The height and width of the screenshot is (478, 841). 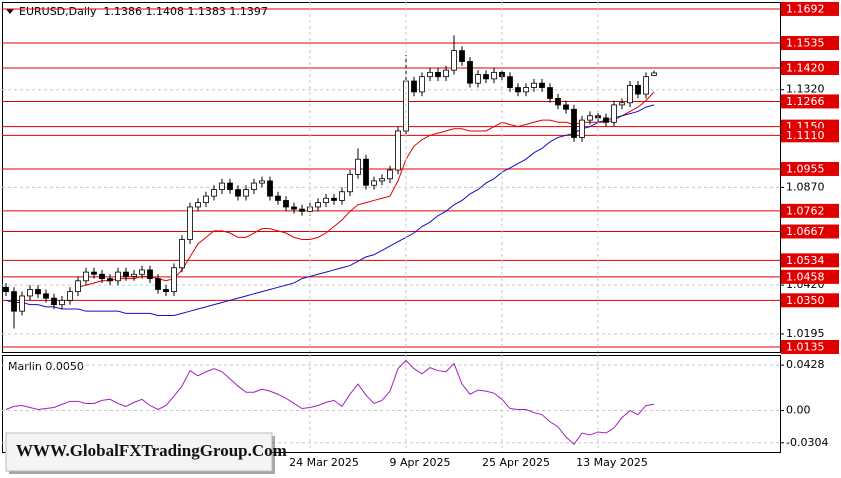 I want to click on chart-title: EURUSD,Daily 1.1386 1.1408 1.1383 1.1397, so click(x=143, y=11).